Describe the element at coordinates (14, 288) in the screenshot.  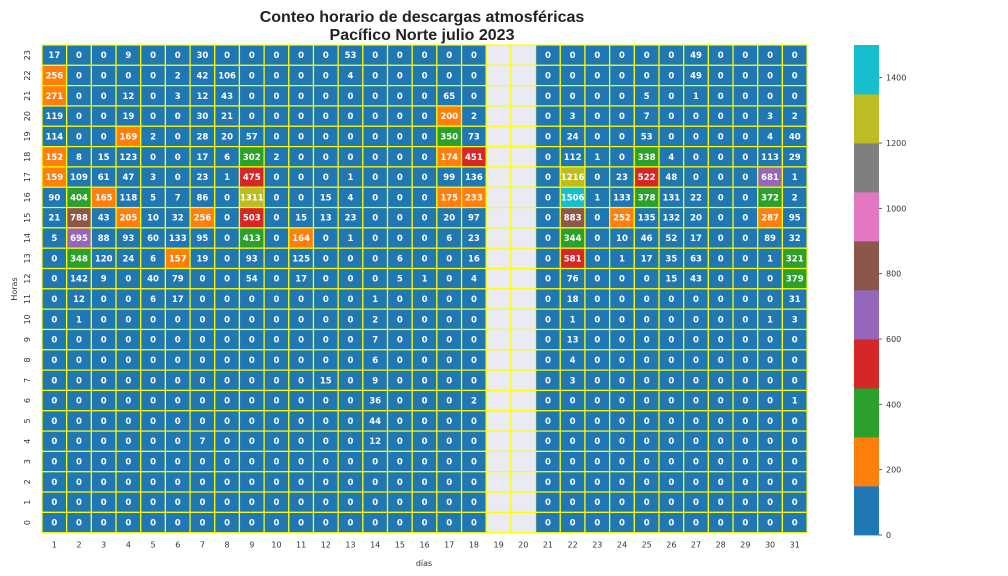
I see `y-axis-label: Horas` at that location.